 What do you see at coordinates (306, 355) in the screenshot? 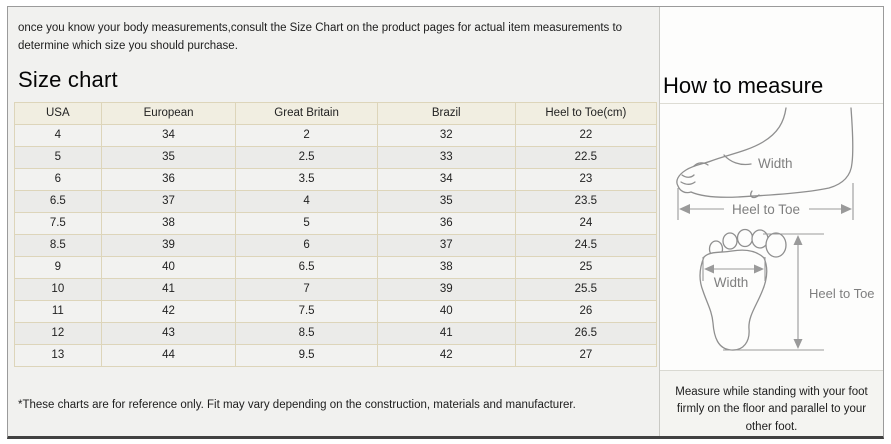
I see `table-cell: 9.5` at bounding box center [306, 355].